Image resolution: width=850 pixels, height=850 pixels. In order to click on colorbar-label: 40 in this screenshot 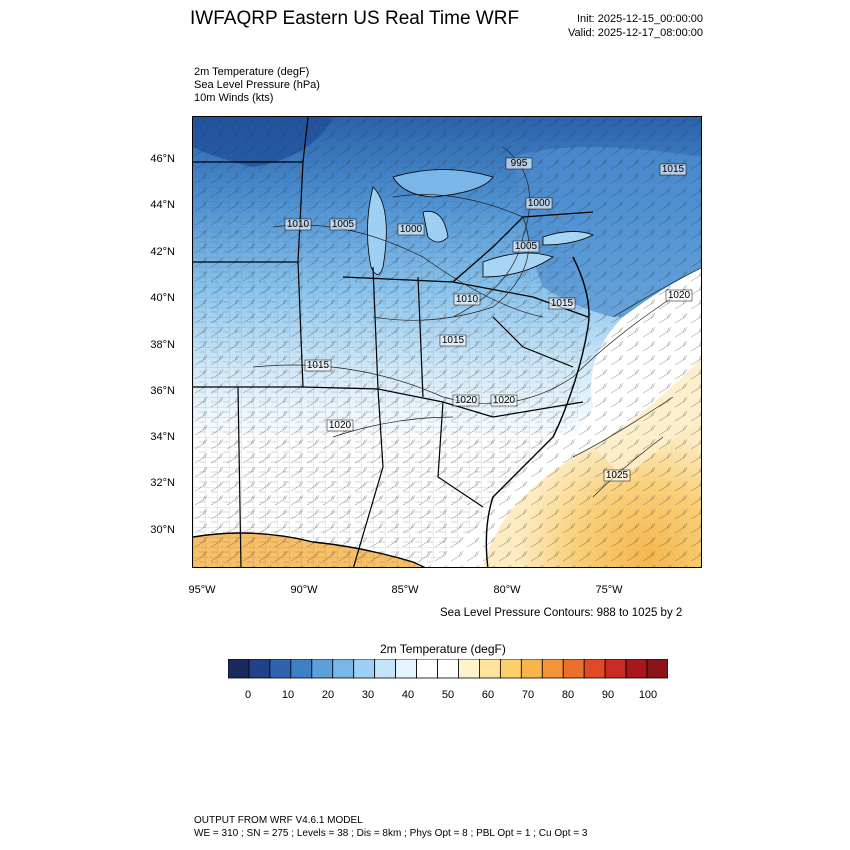, I will do `click(408, 695)`.